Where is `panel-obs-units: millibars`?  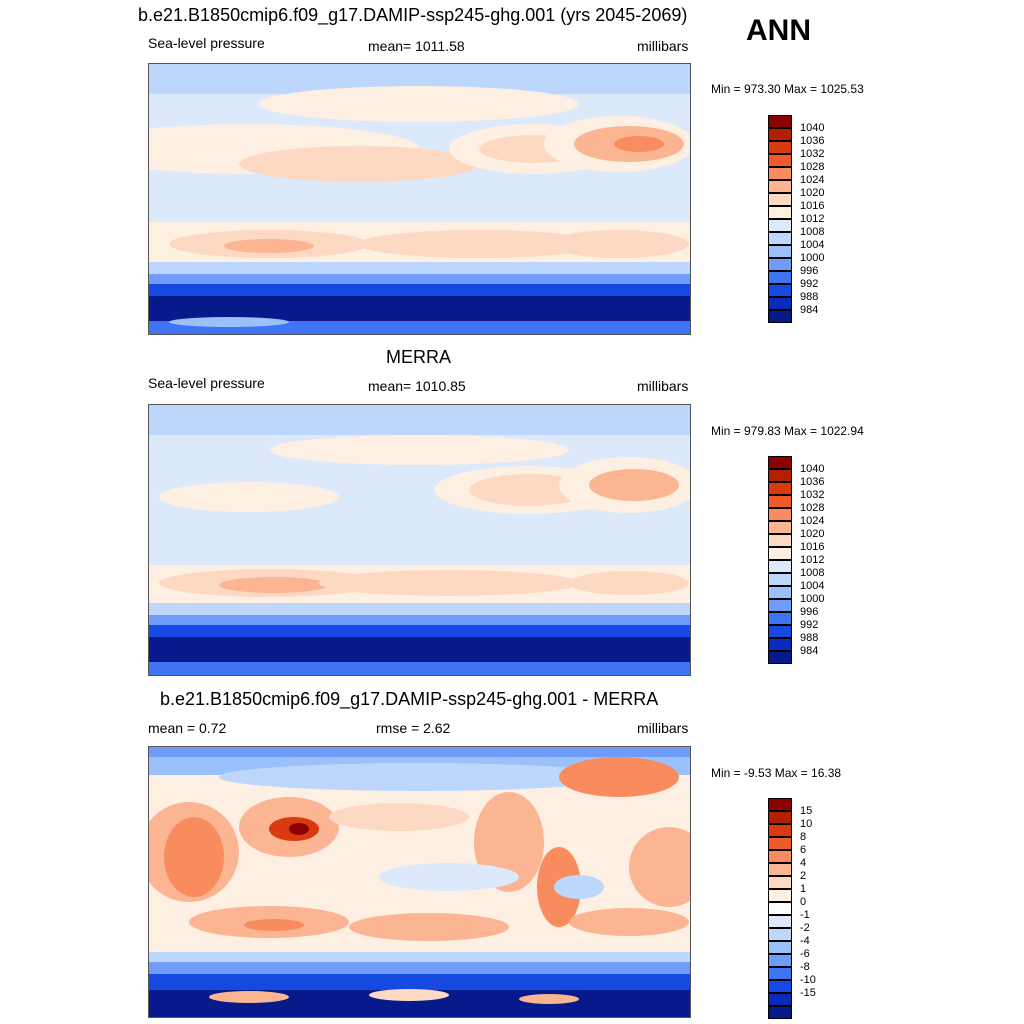 panel-obs-units: millibars is located at coordinates (663, 386).